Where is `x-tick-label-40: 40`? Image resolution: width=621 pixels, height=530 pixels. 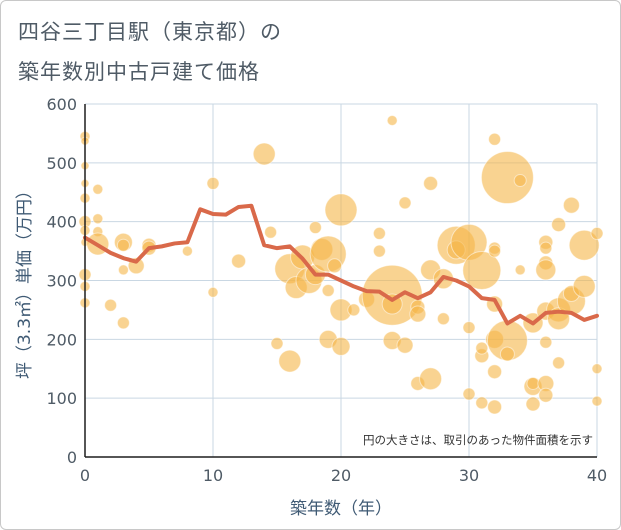
x-tick-label-40: 40 is located at coordinates (597, 475).